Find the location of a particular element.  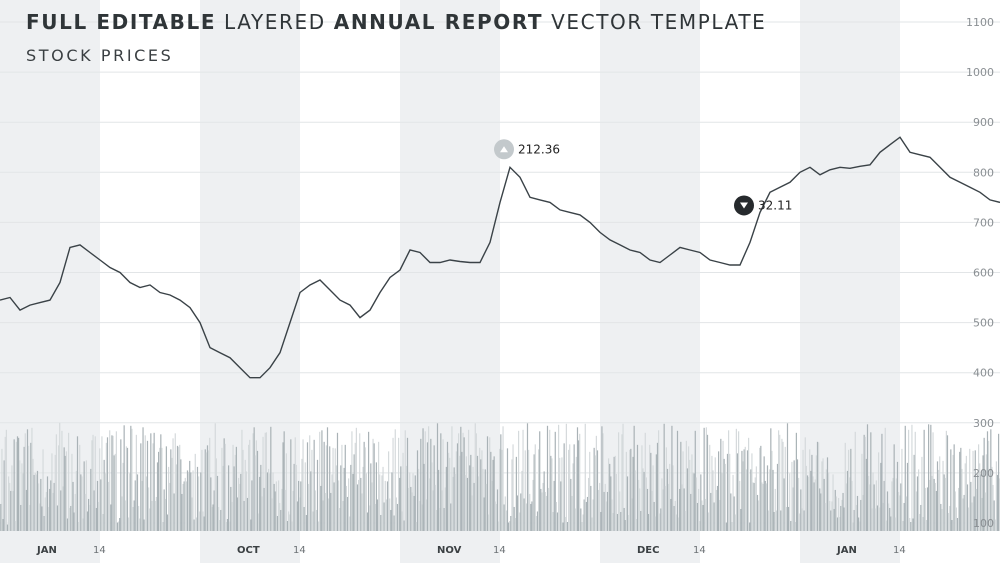

annotation-label: 32.11 is located at coordinates (775, 205).